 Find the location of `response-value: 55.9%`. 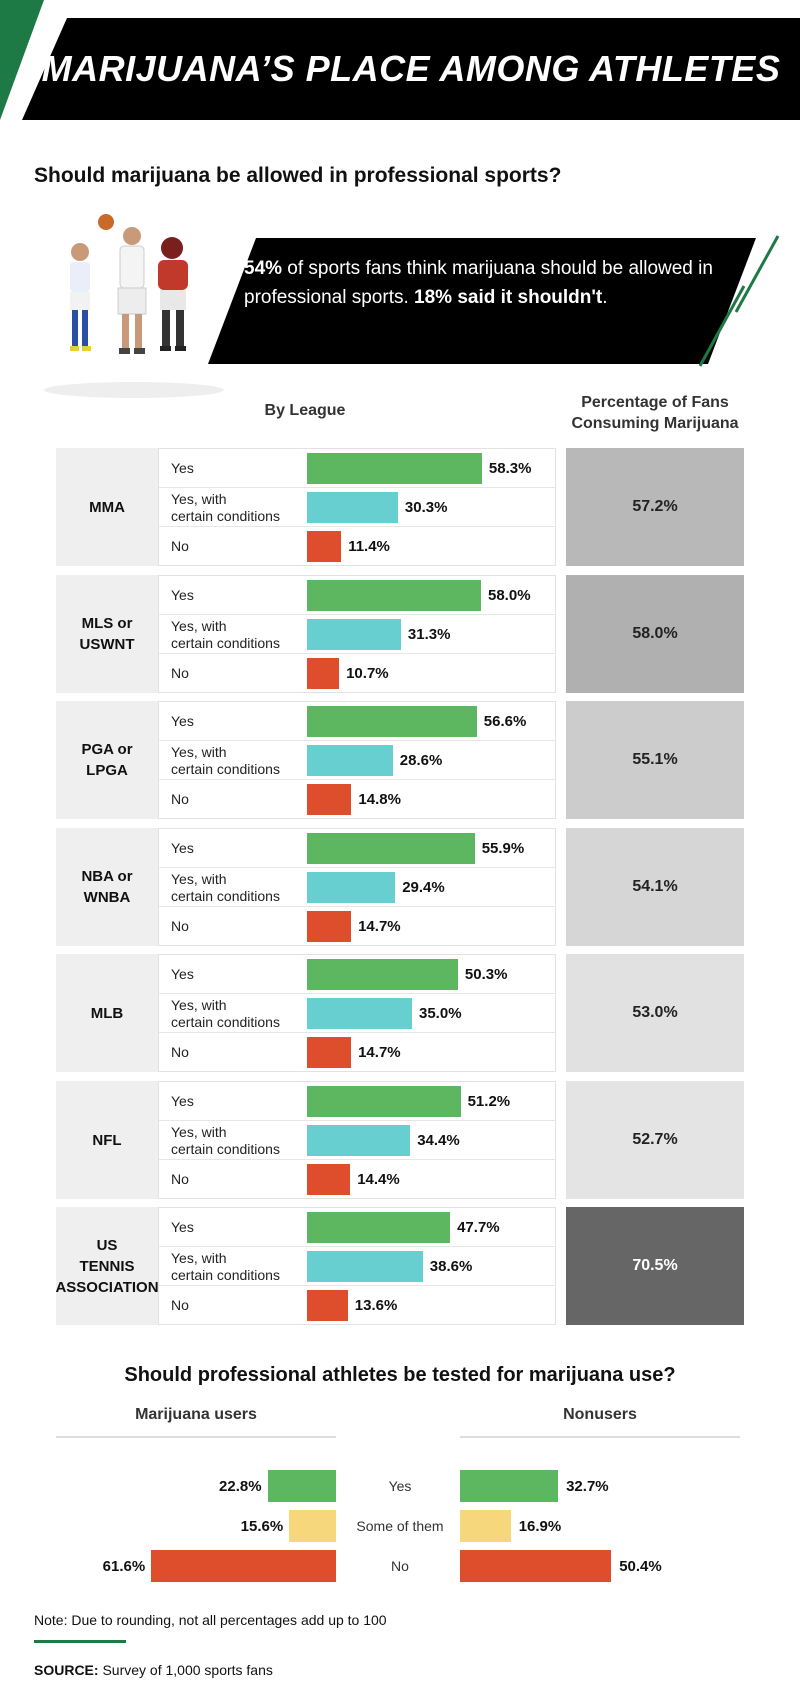

response-value: 55.9% is located at coordinates (503, 848).